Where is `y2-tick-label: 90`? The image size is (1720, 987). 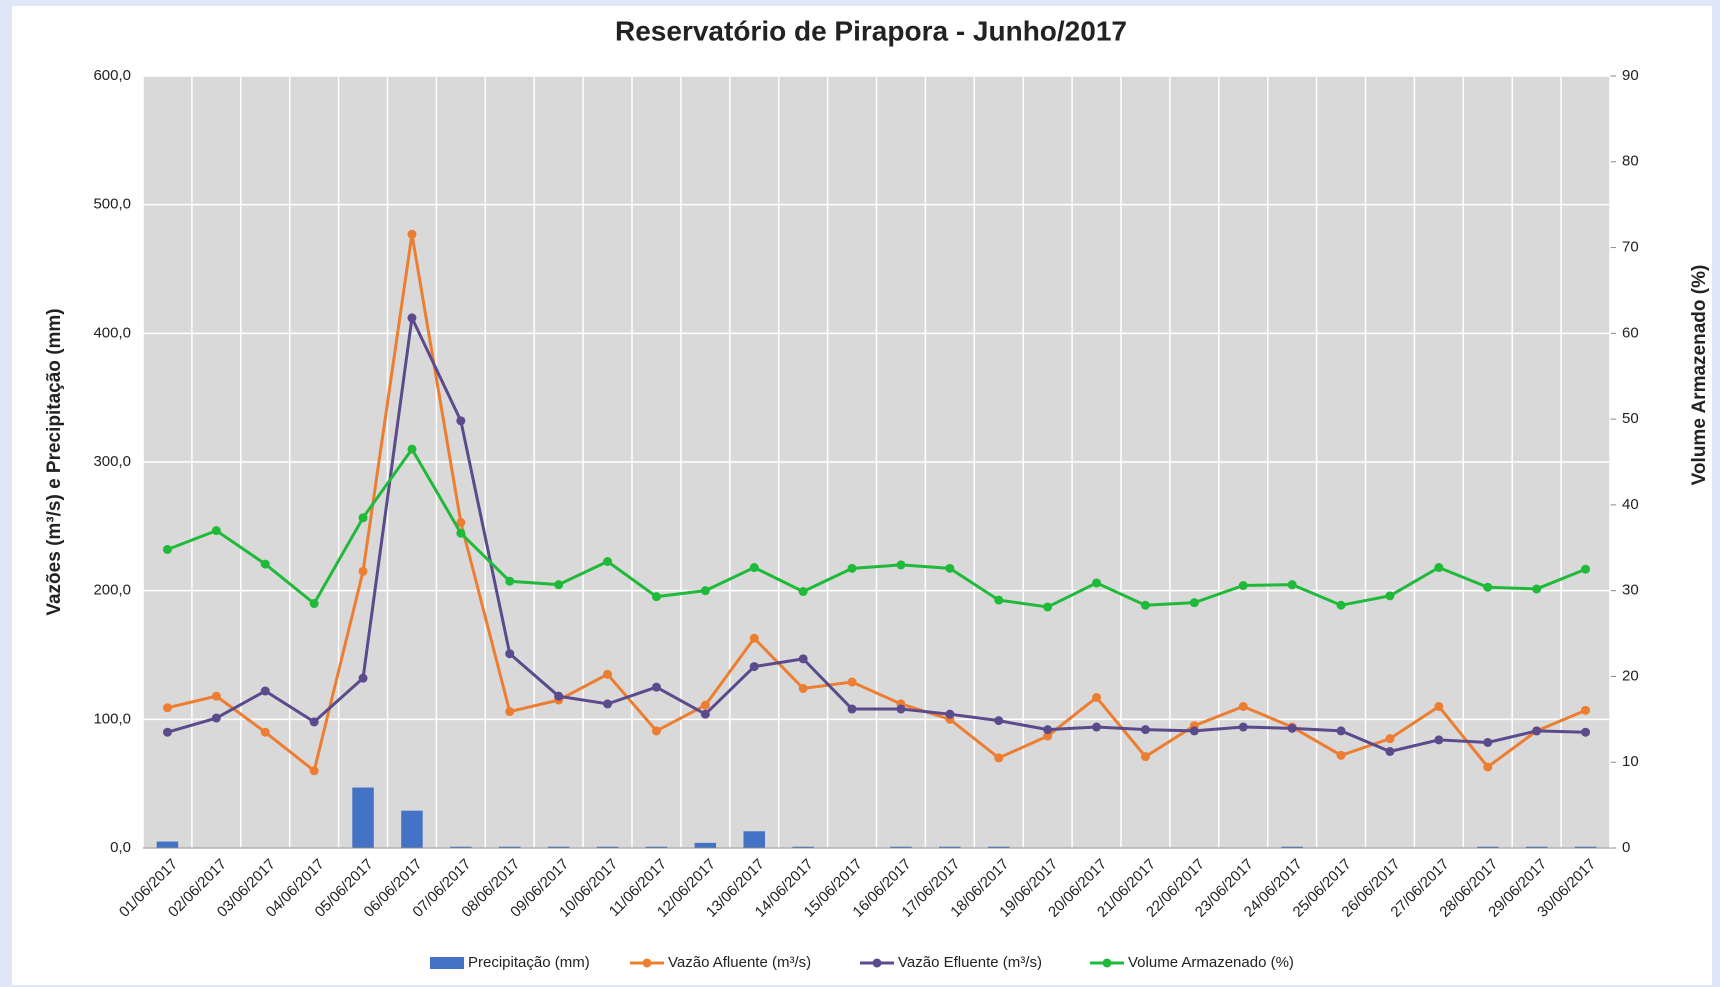 y2-tick-label: 90 is located at coordinates (1630, 75).